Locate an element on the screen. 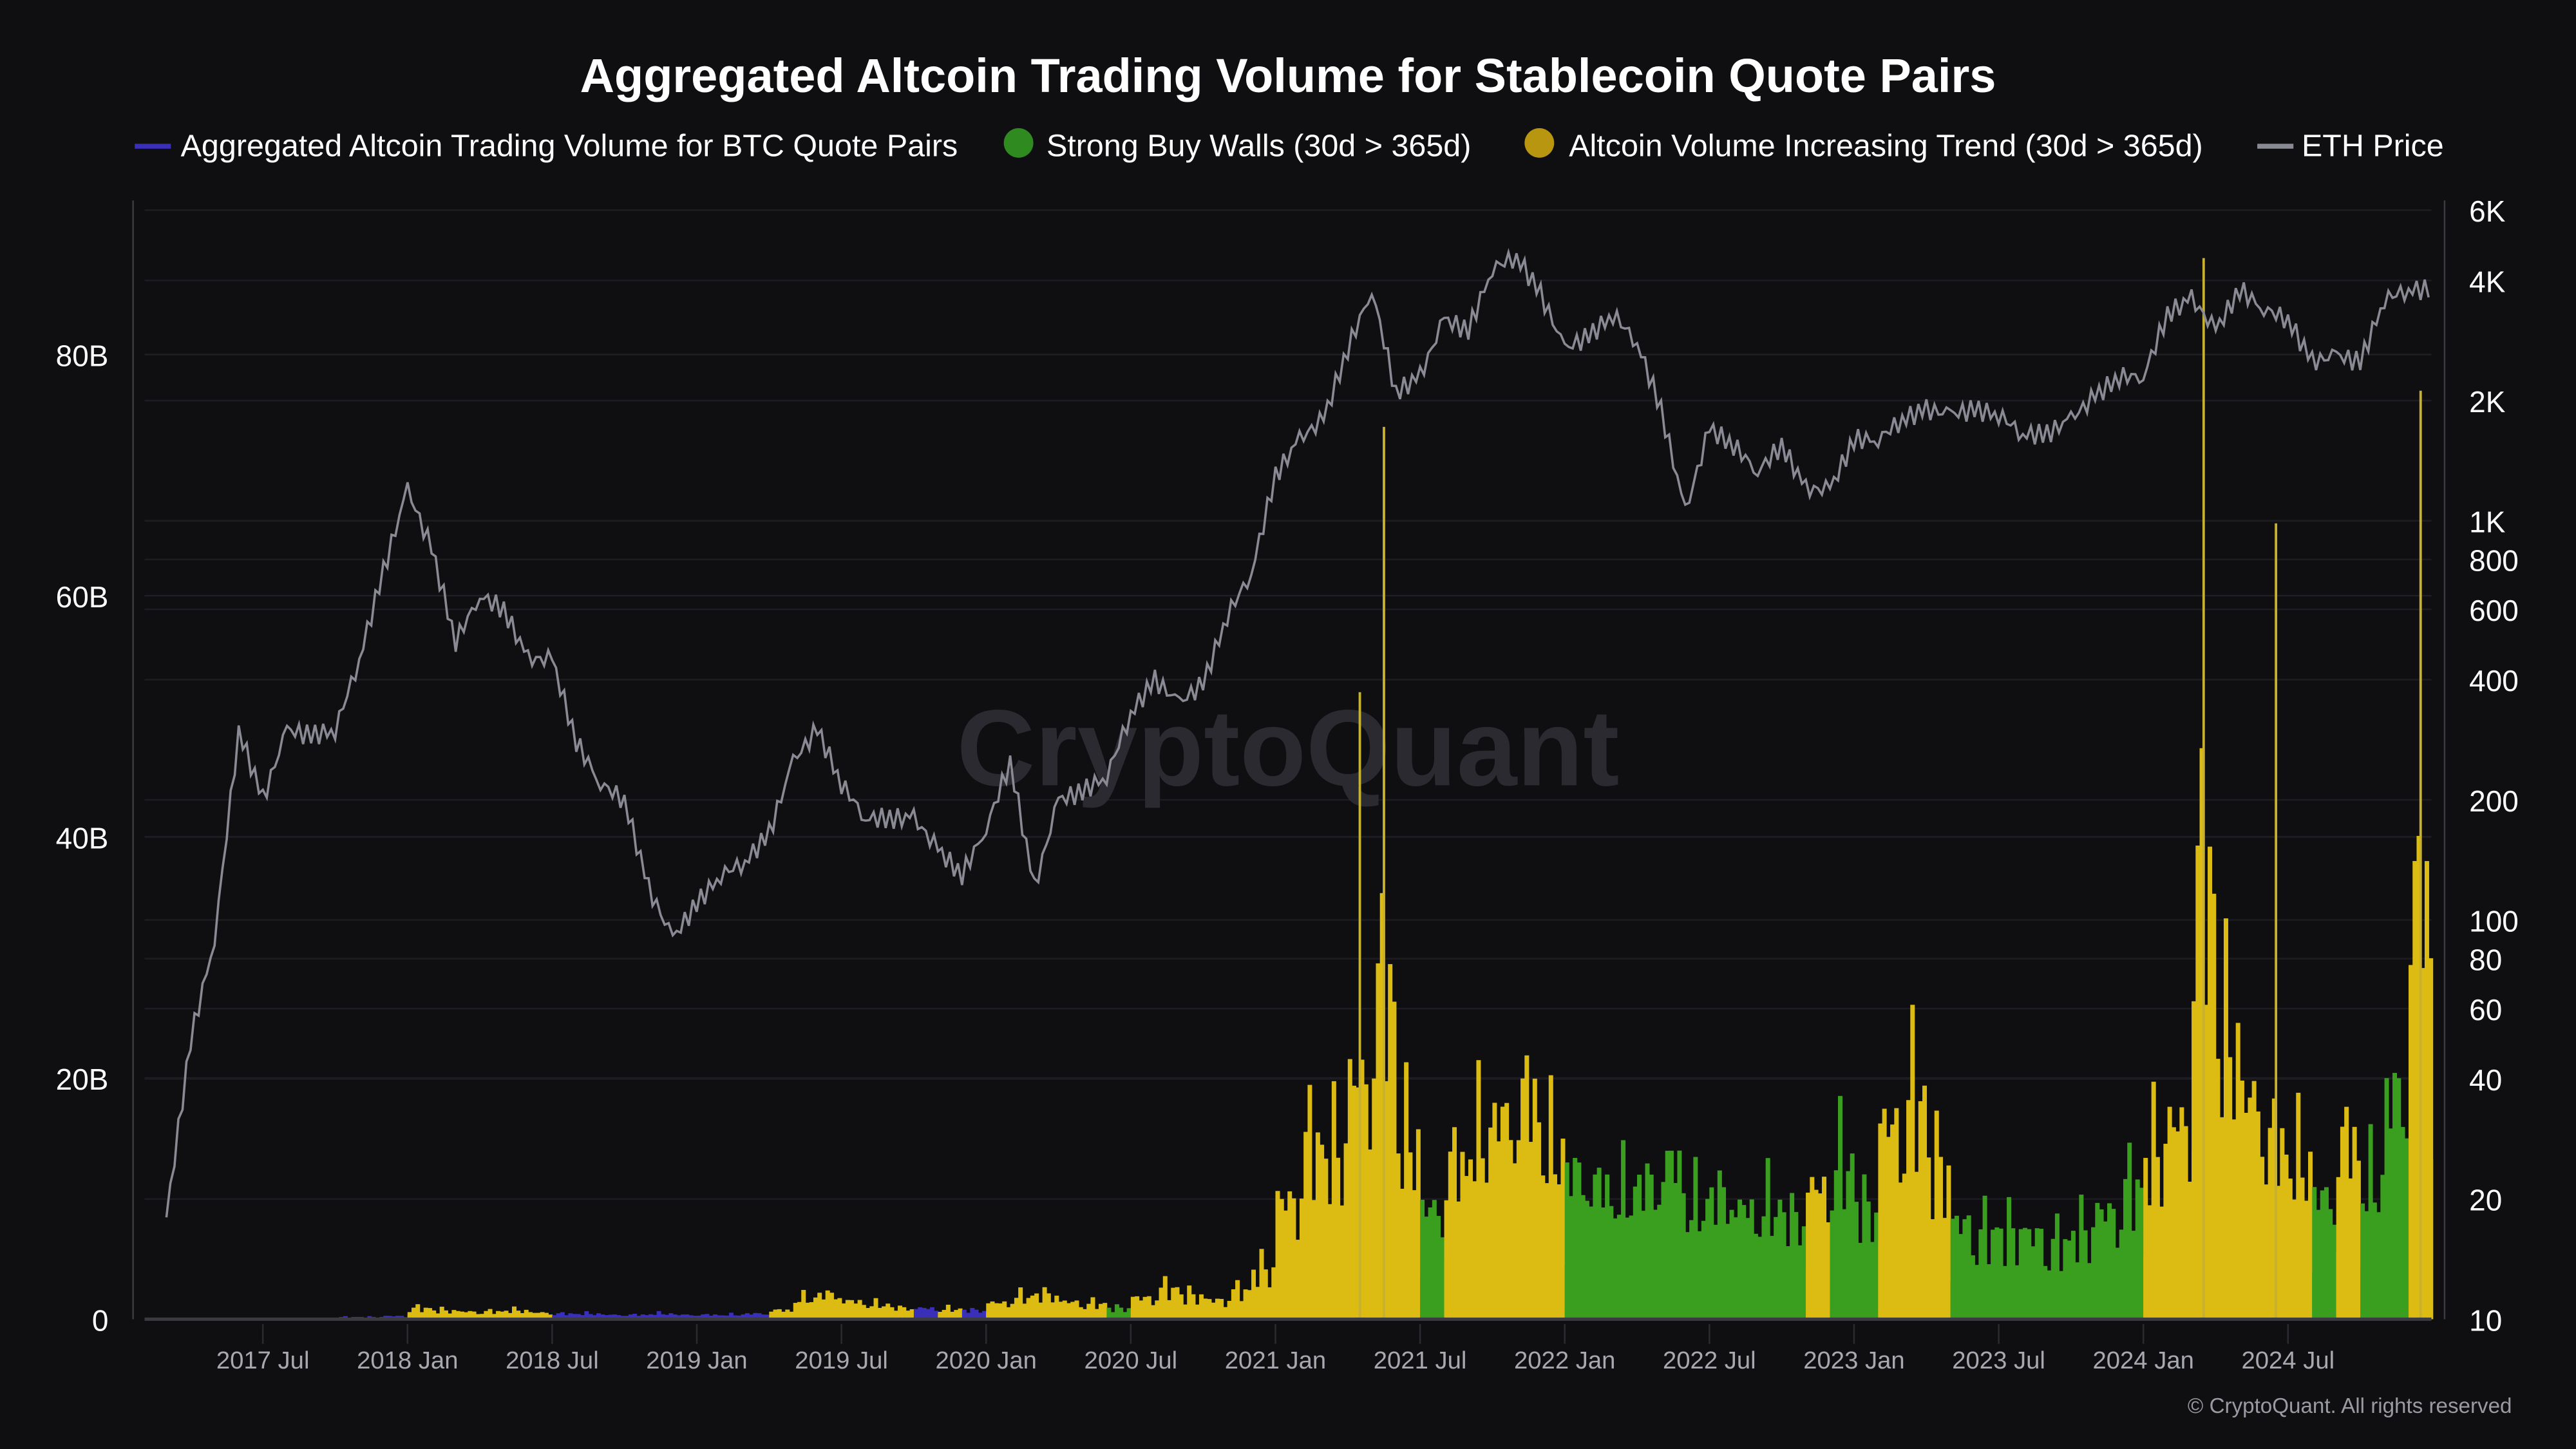 This screenshot has width=2576, height=1449. volume-spike is located at coordinates (1359, 1006).